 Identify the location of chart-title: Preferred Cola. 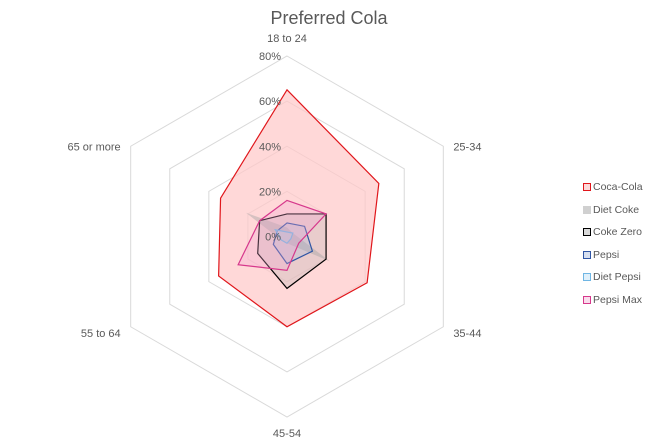
(329, 18).